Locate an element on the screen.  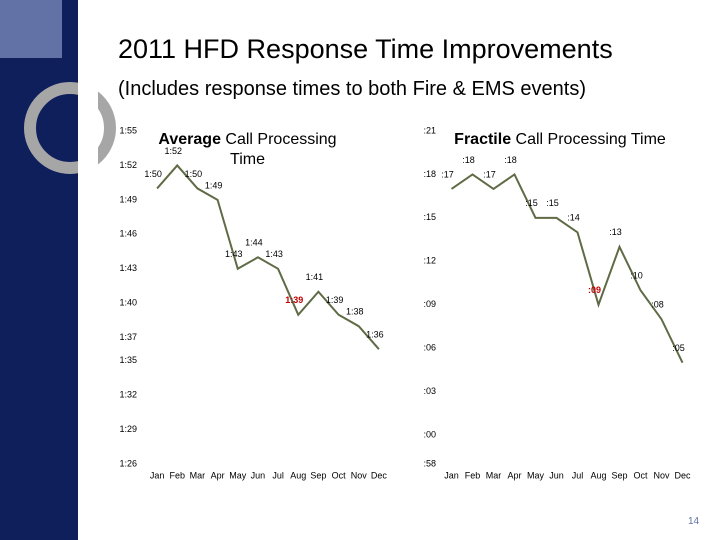
y-tick-label: 1:43 is located at coordinates (128, 268).